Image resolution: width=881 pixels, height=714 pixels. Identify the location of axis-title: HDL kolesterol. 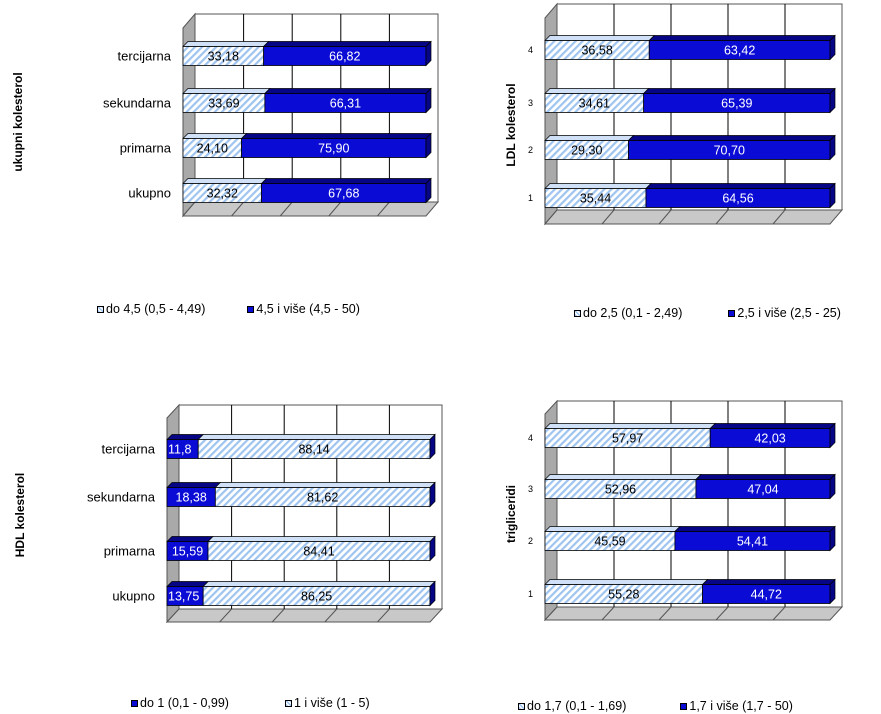
(20, 515).